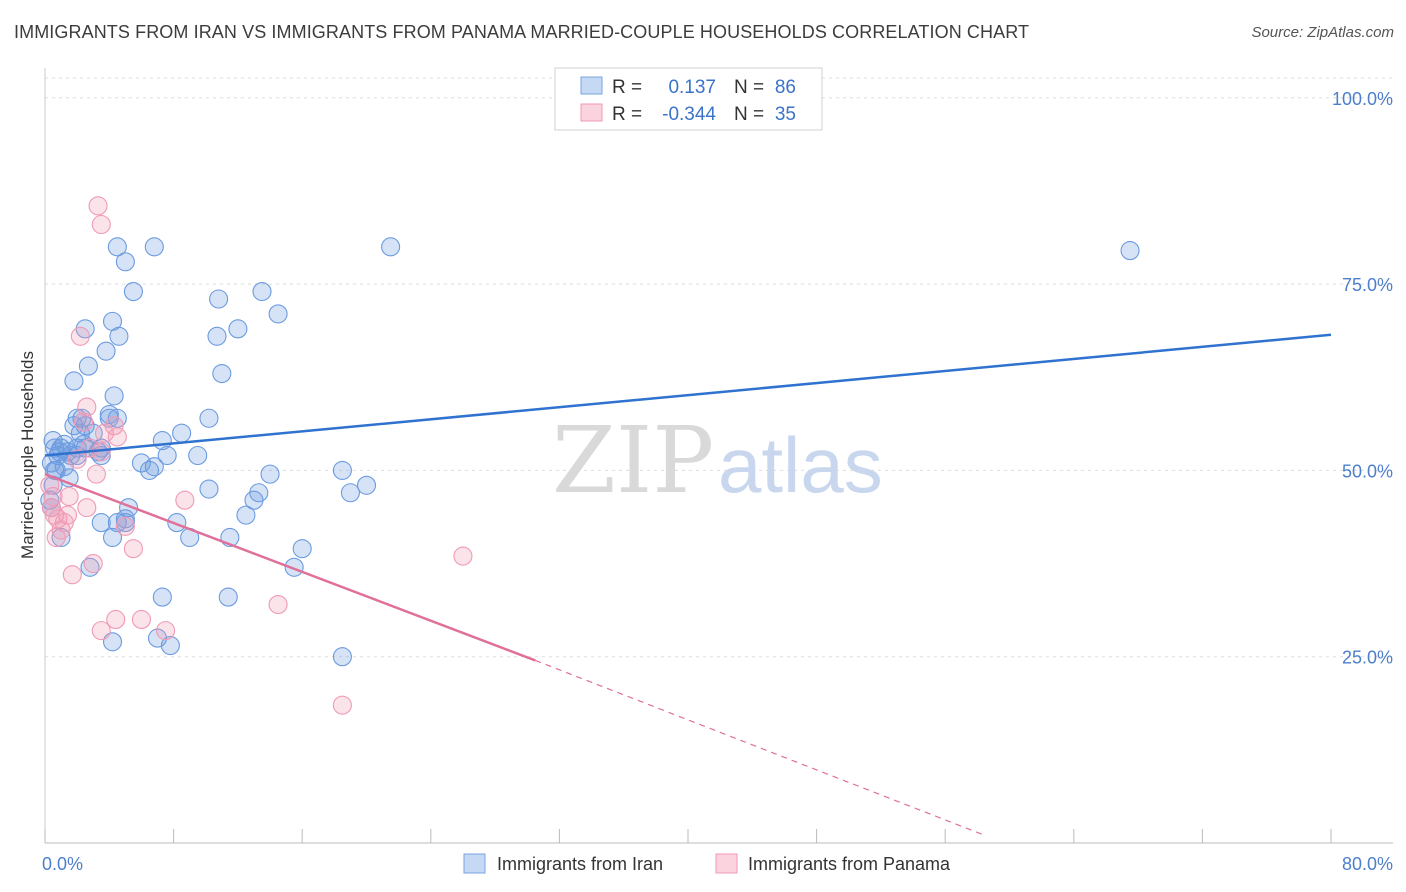 The image size is (1406, 892). Describe the element at coordinates (1367, 285) in the screenshot. I see `y-tick-label: 75.0%` at that location.